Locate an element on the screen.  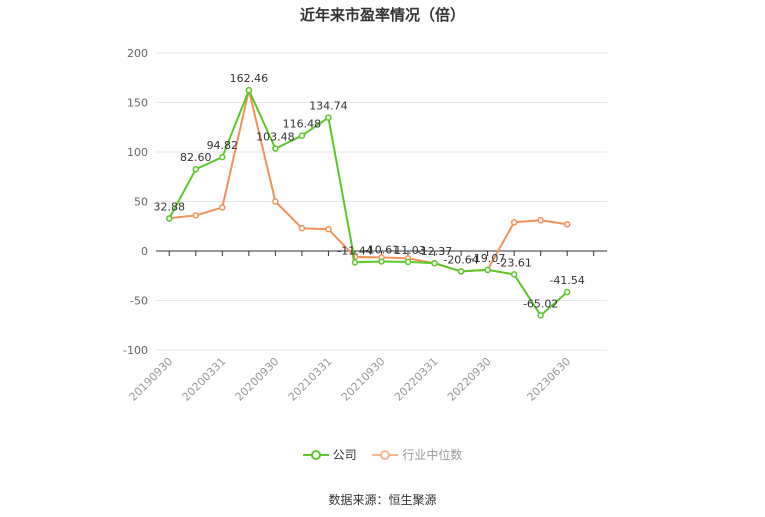
x-tick-label: 20220331 is located at coordinates (416, 379).